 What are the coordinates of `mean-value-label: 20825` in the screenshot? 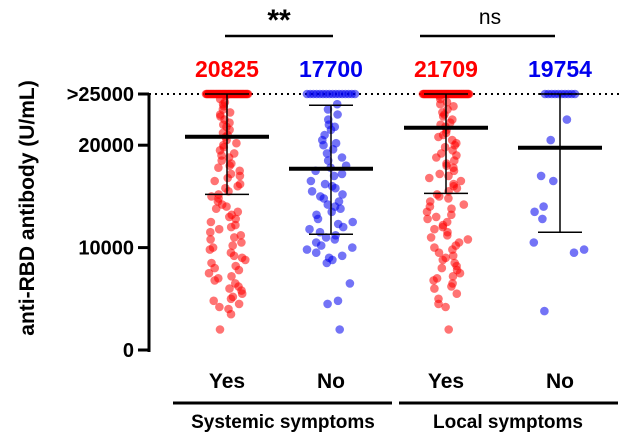 It's located at (227, 69).